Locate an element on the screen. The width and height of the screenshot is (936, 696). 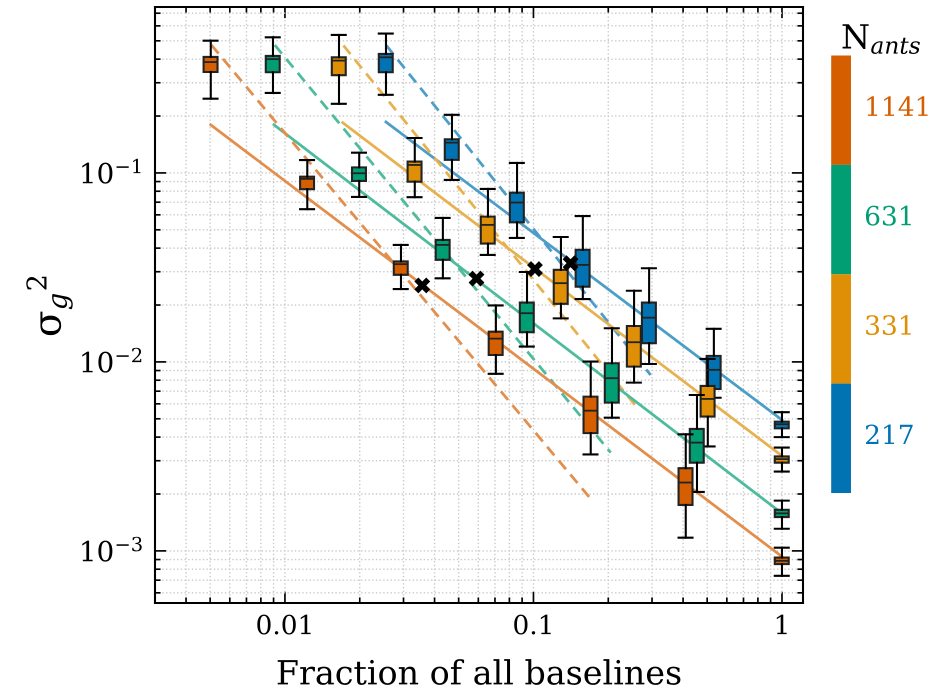
y-tick-label: 10$^{−1}$ is located at coordinates (111, 171).